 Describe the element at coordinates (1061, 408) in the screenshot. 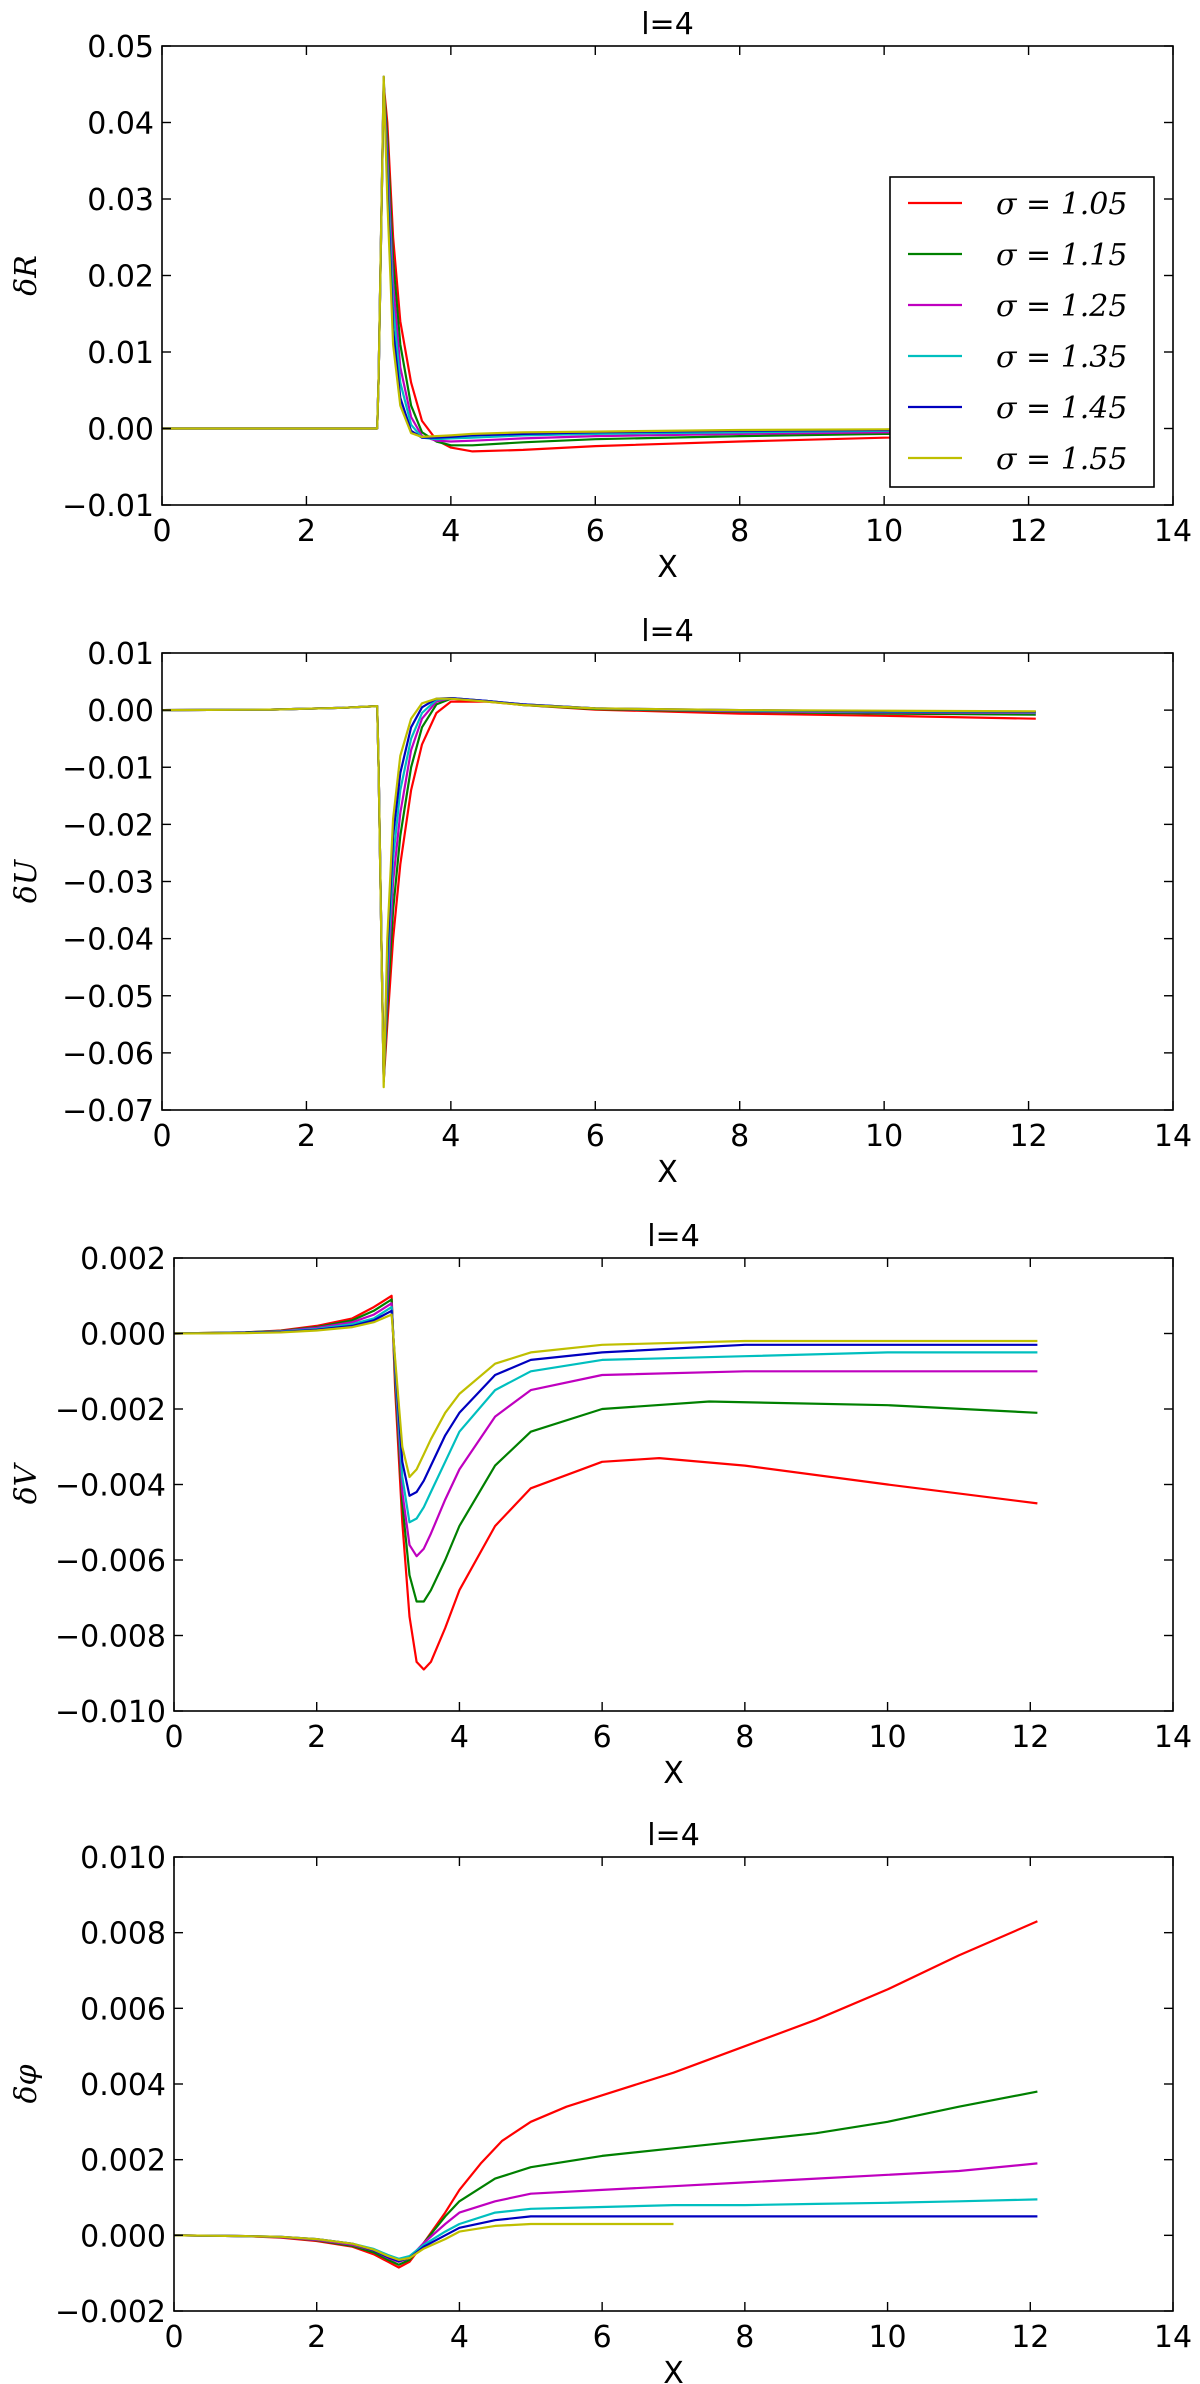

I see `legend-entry: σ = 1.45` at that location.